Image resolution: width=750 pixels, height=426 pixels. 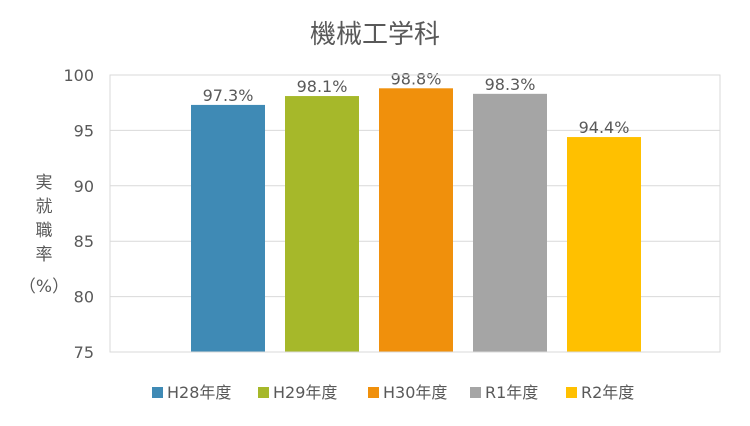 I want to click on legend-item: H29年度, so click(x=297, y=392).